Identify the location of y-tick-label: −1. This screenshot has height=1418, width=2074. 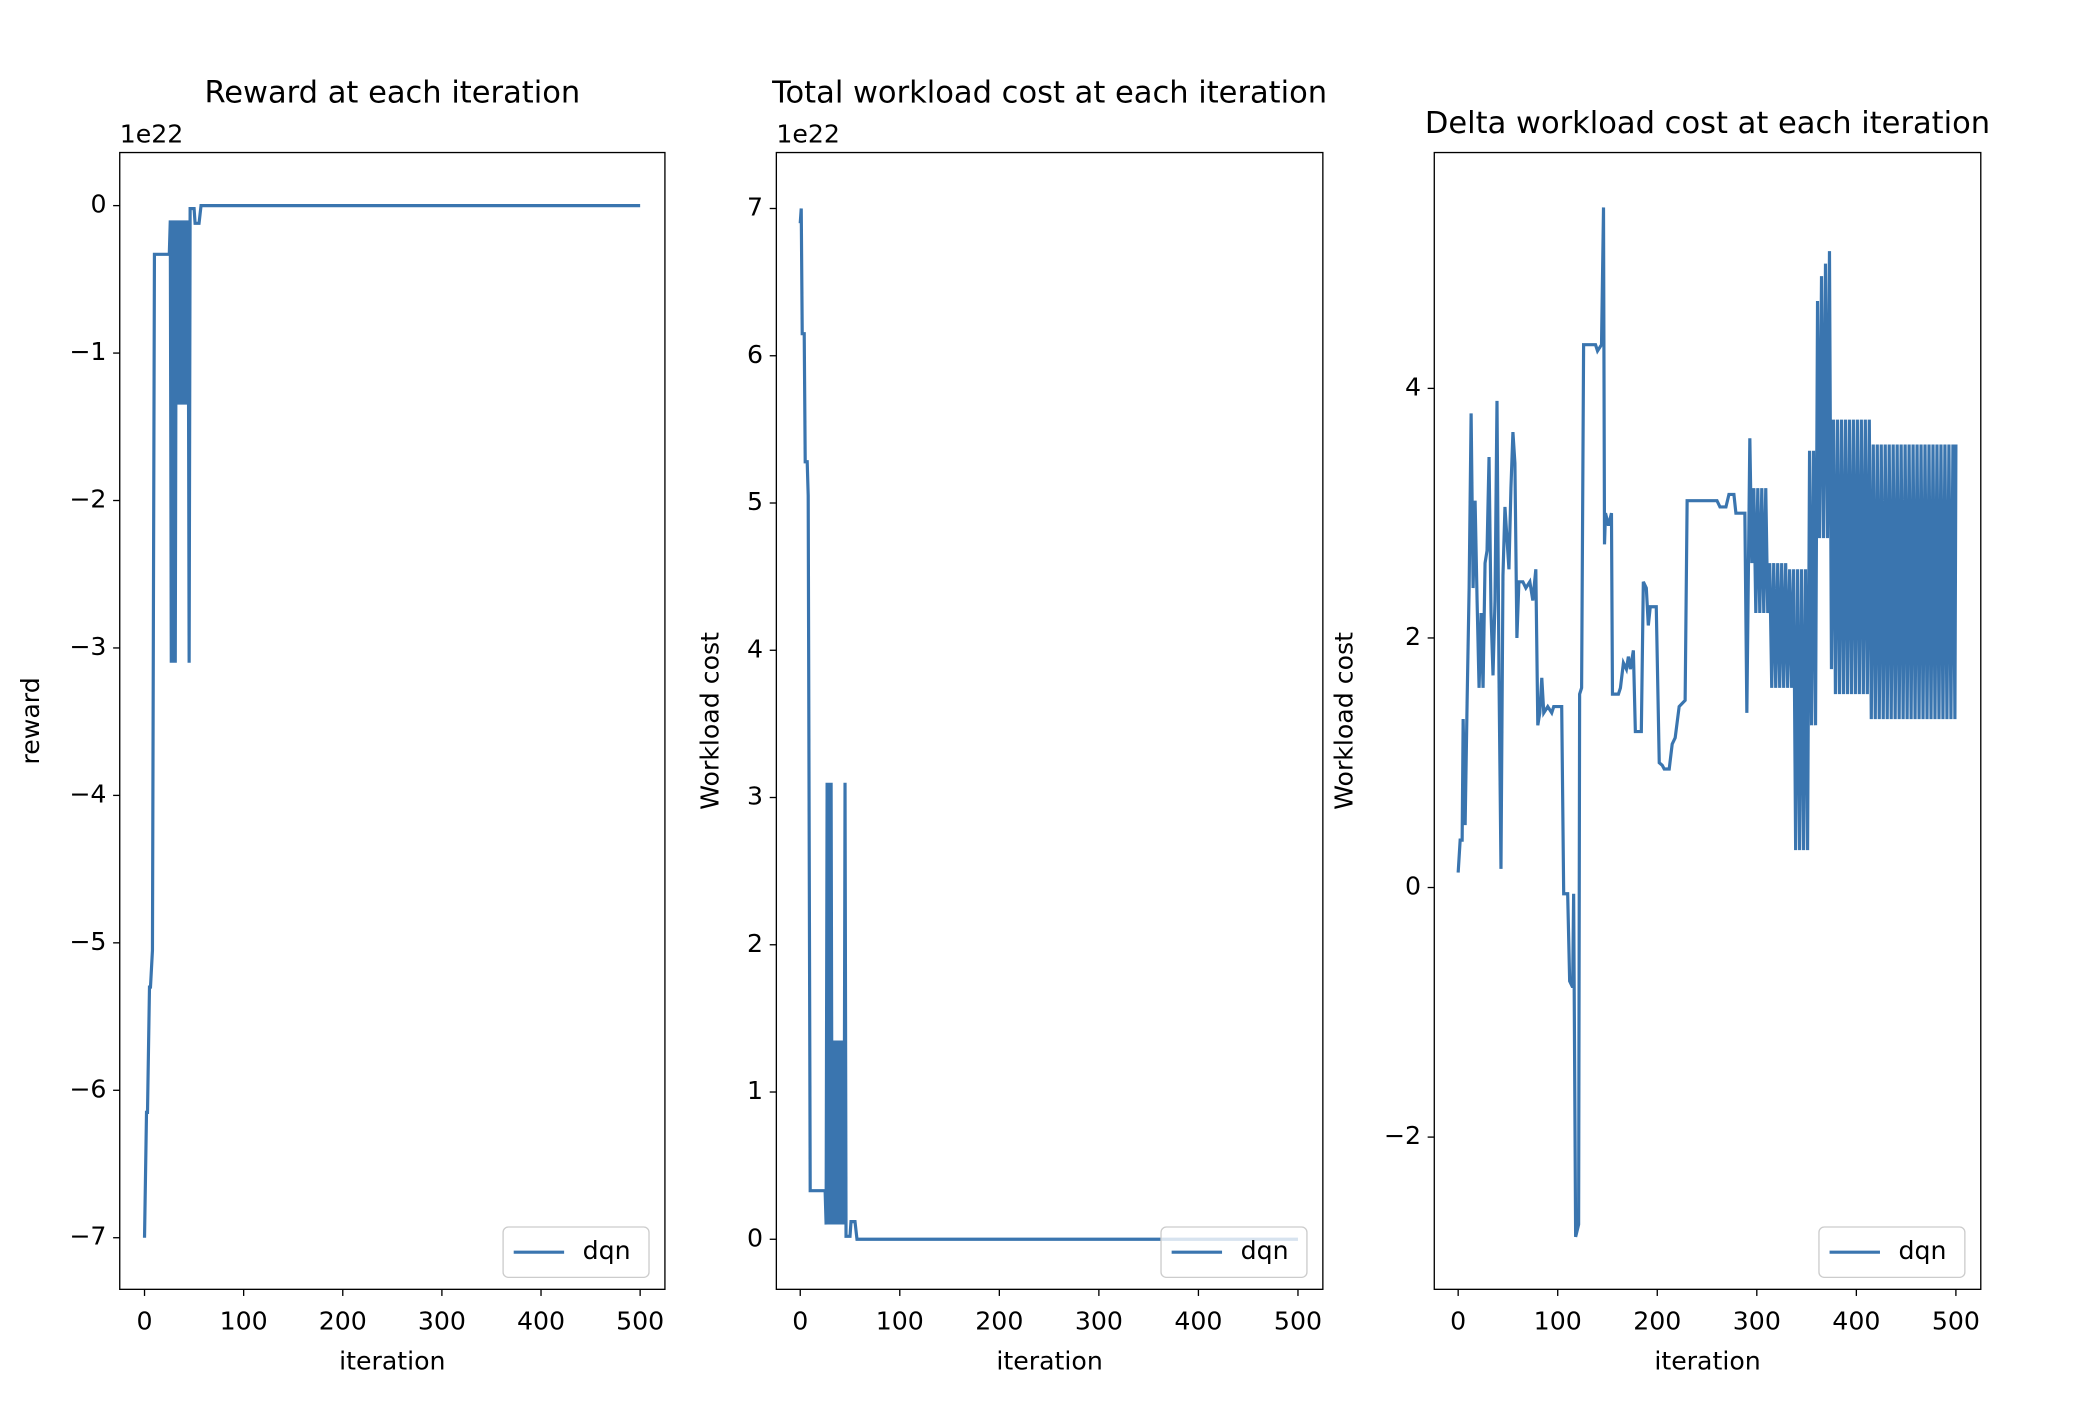
(87, 351).